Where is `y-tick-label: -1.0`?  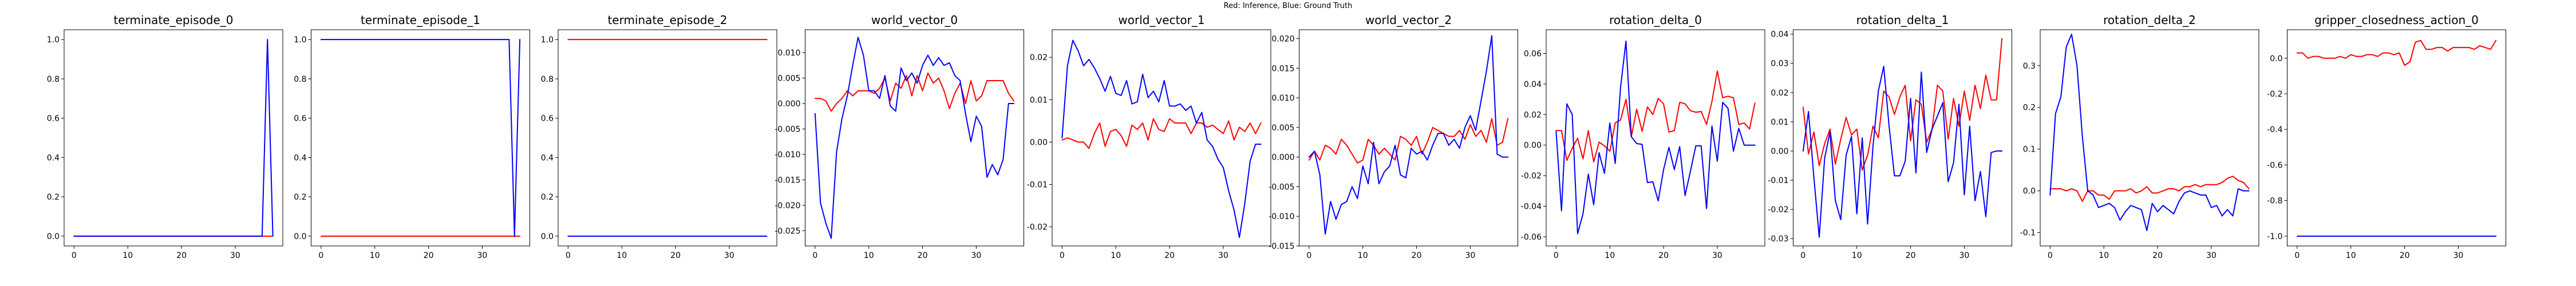 y-tick-label: -1.0 is located at coordinates (2274, 236).